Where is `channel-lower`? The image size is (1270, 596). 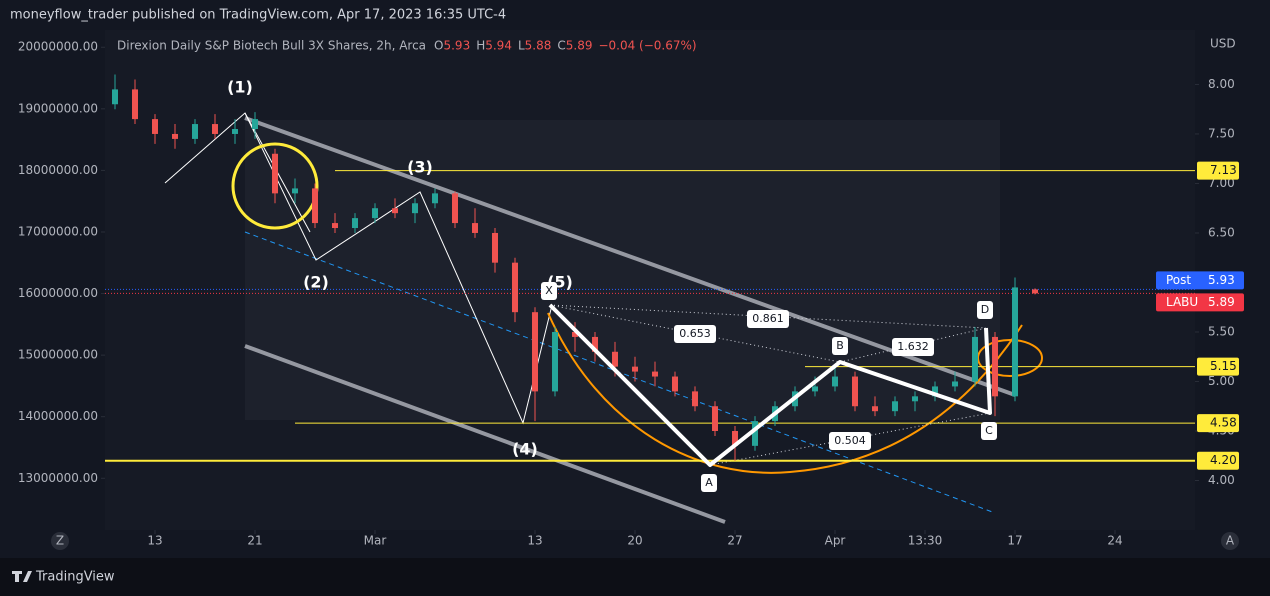
channel-lower is located at coordinates (485, 434).